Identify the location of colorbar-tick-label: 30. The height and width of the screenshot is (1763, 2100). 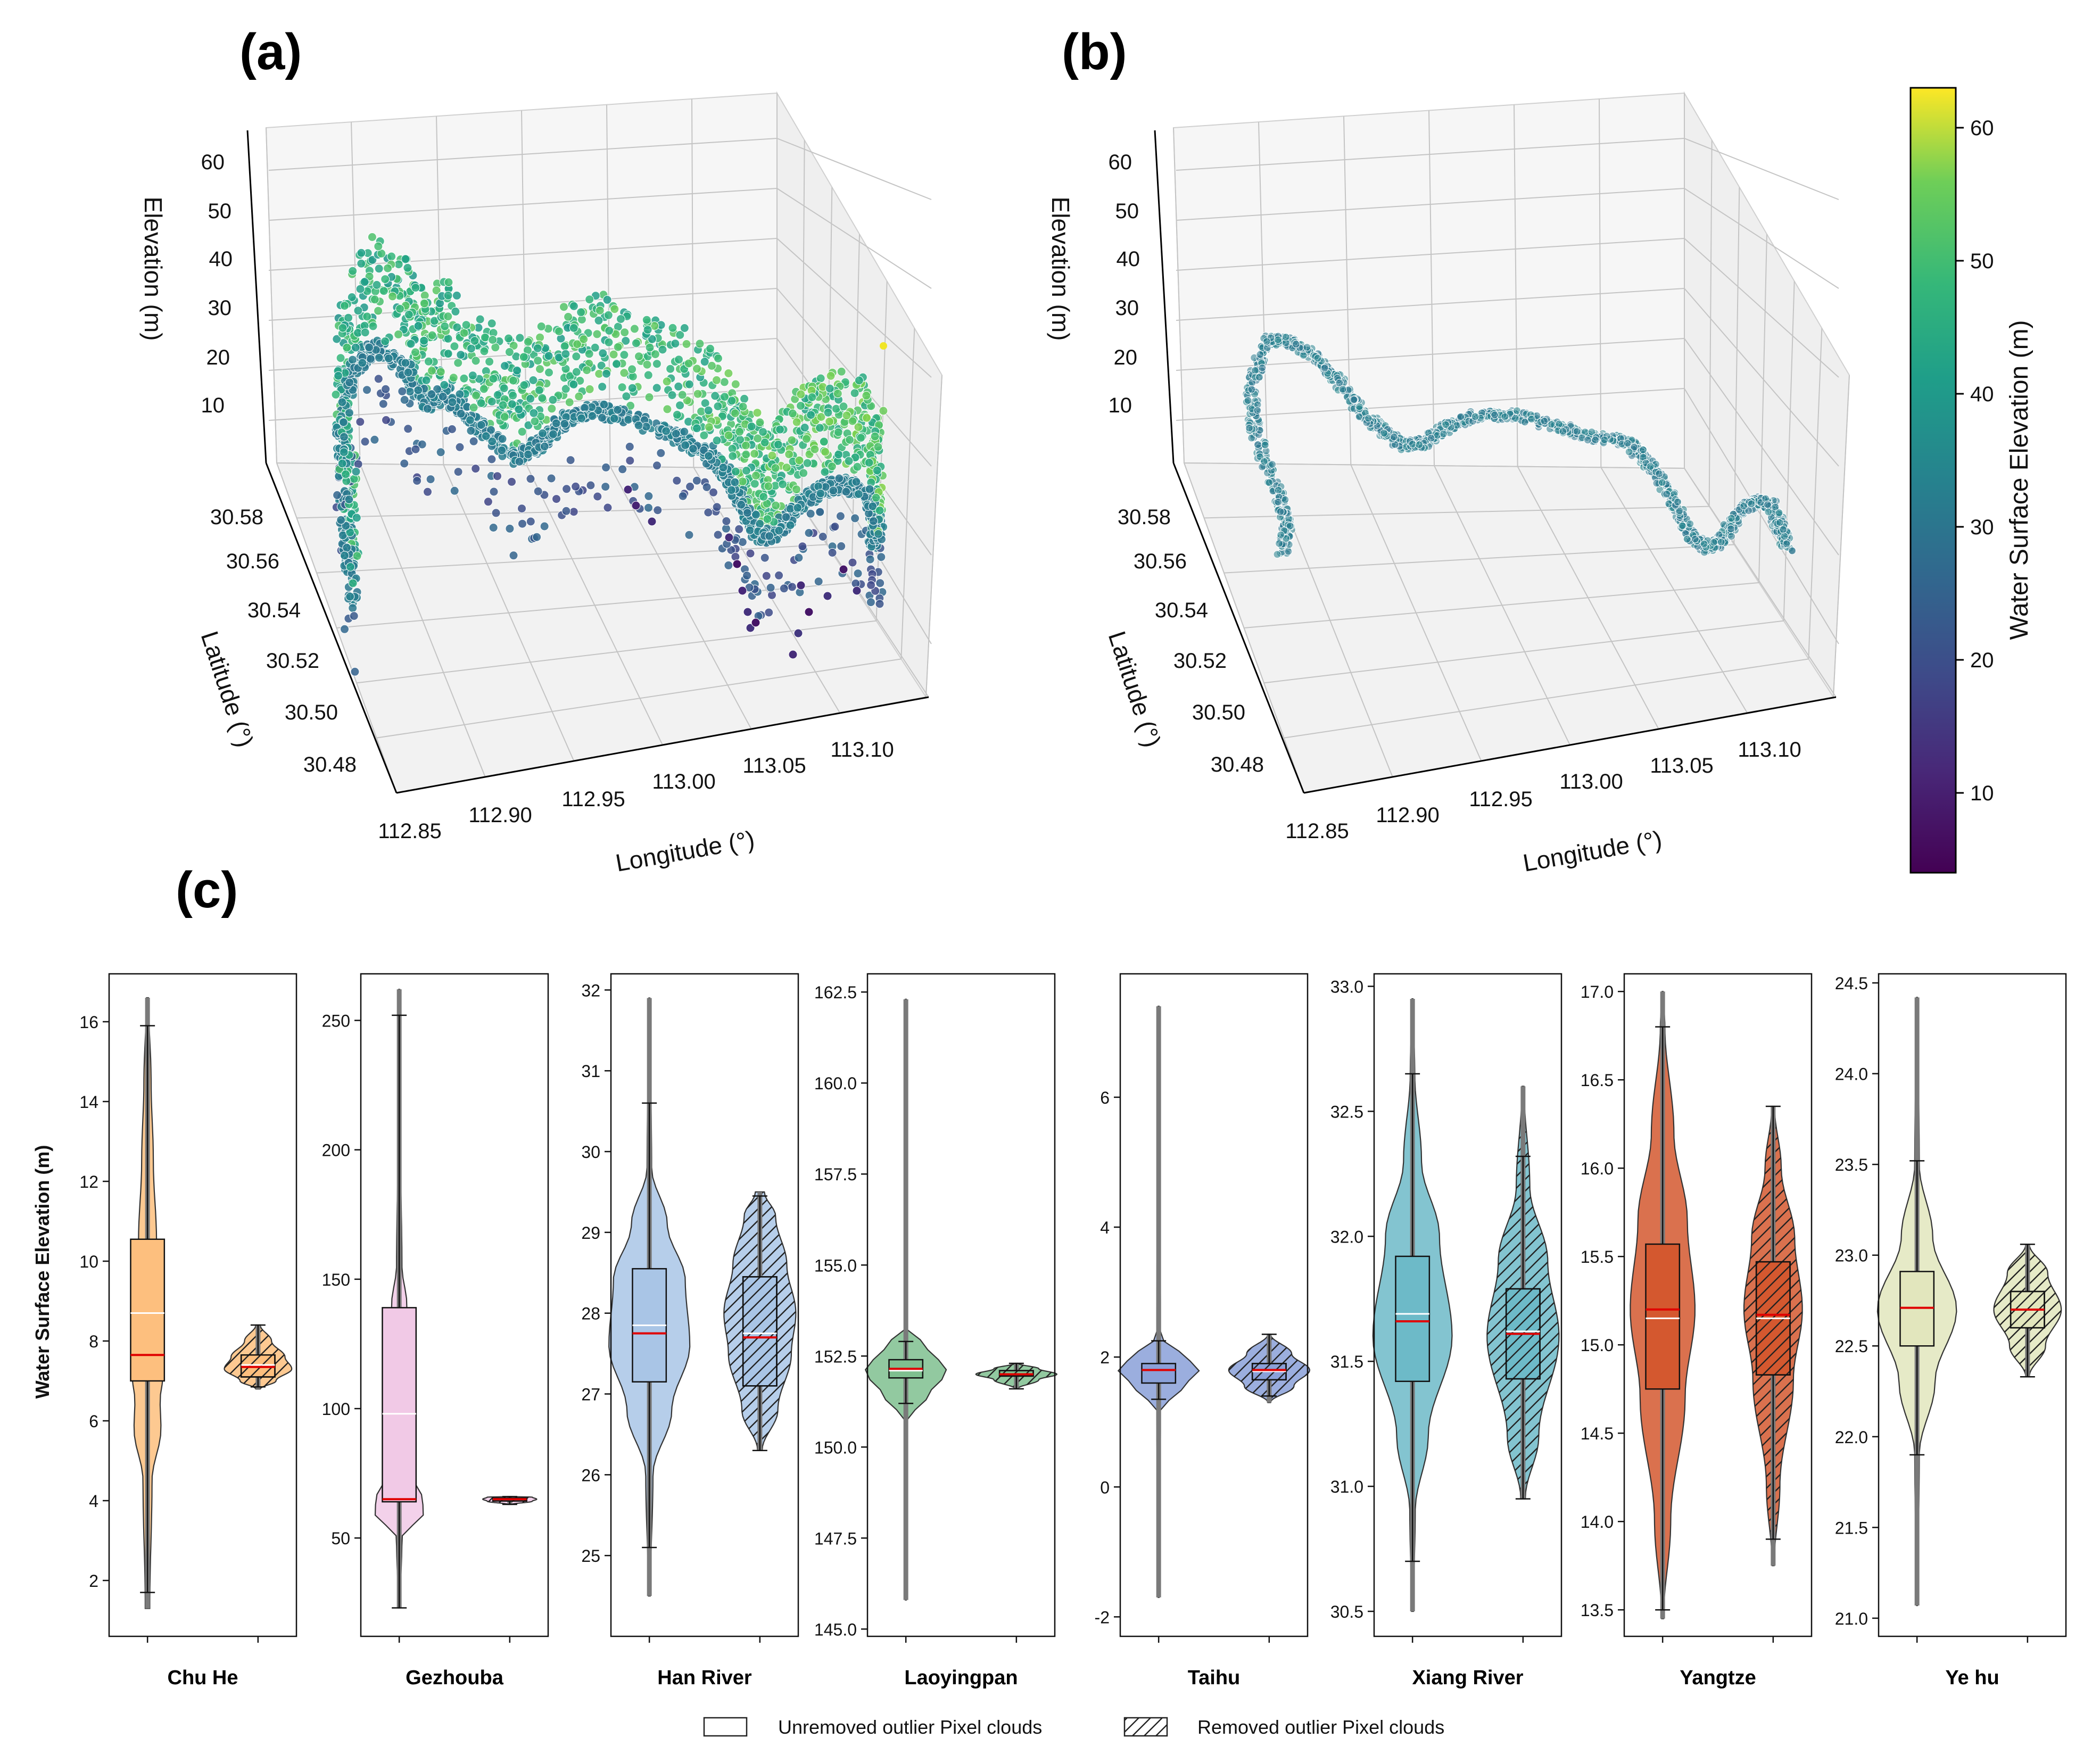
(1982, 527).